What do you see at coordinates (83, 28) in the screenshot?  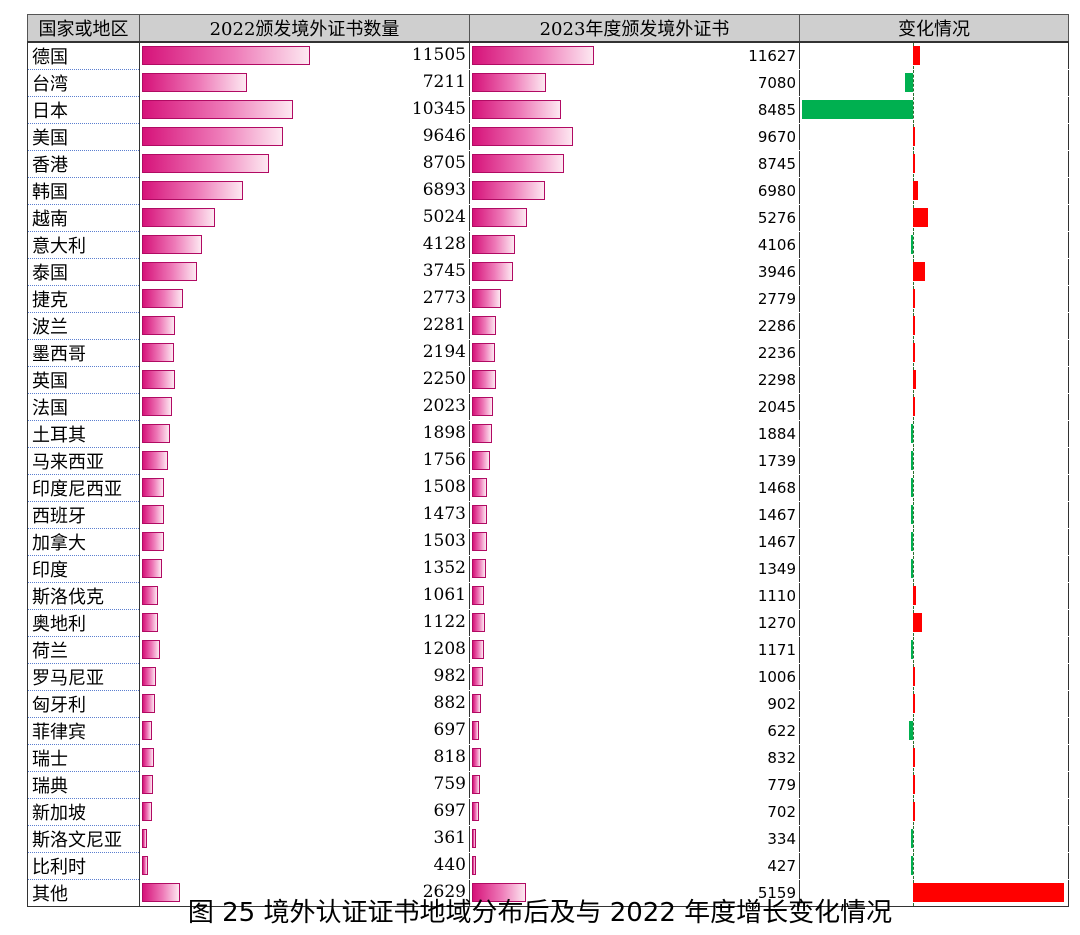 I see `header-region: 国家或地区` at bounding box center [83, 28].